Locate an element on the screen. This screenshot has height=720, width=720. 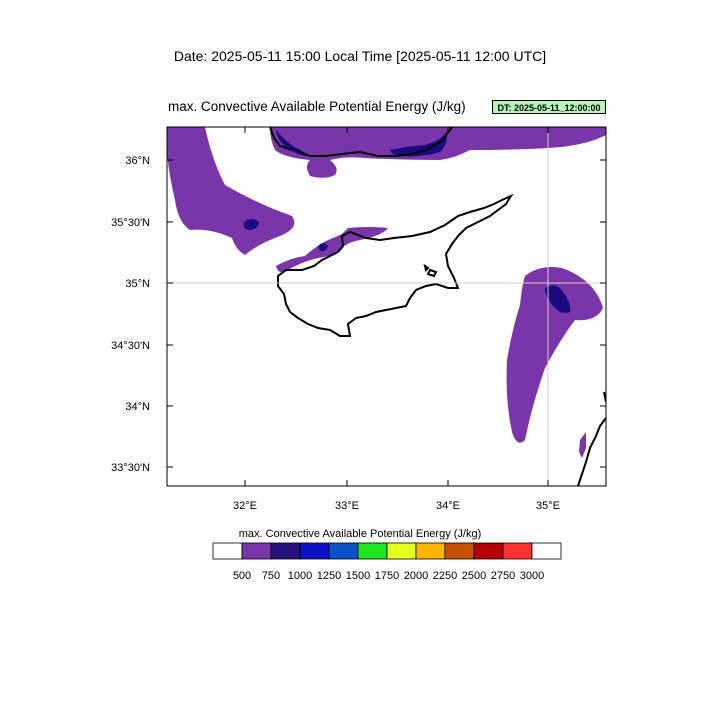
cape-region-east is located at coordinates (554, 355).